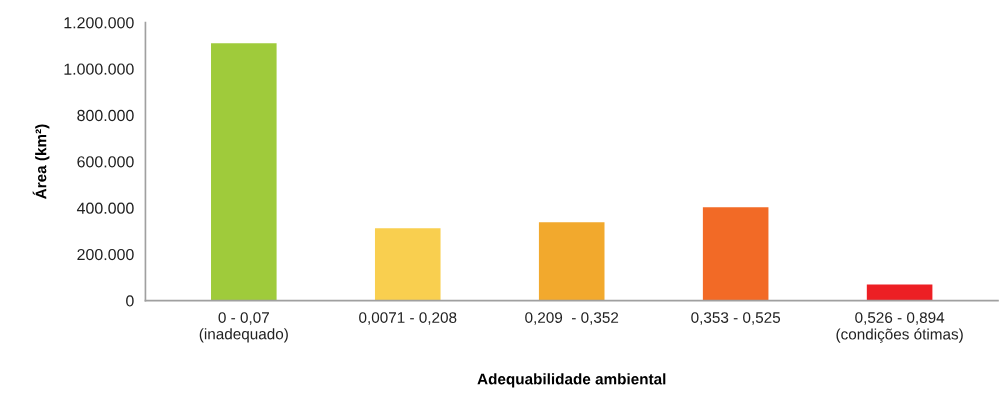 The width and height of the screenshot is (1003, 409). Describe the element at coordinates (243, 327) in the screenshot. I see `x-tick-label: 0 - 0,07 (inadequado)` at that location.